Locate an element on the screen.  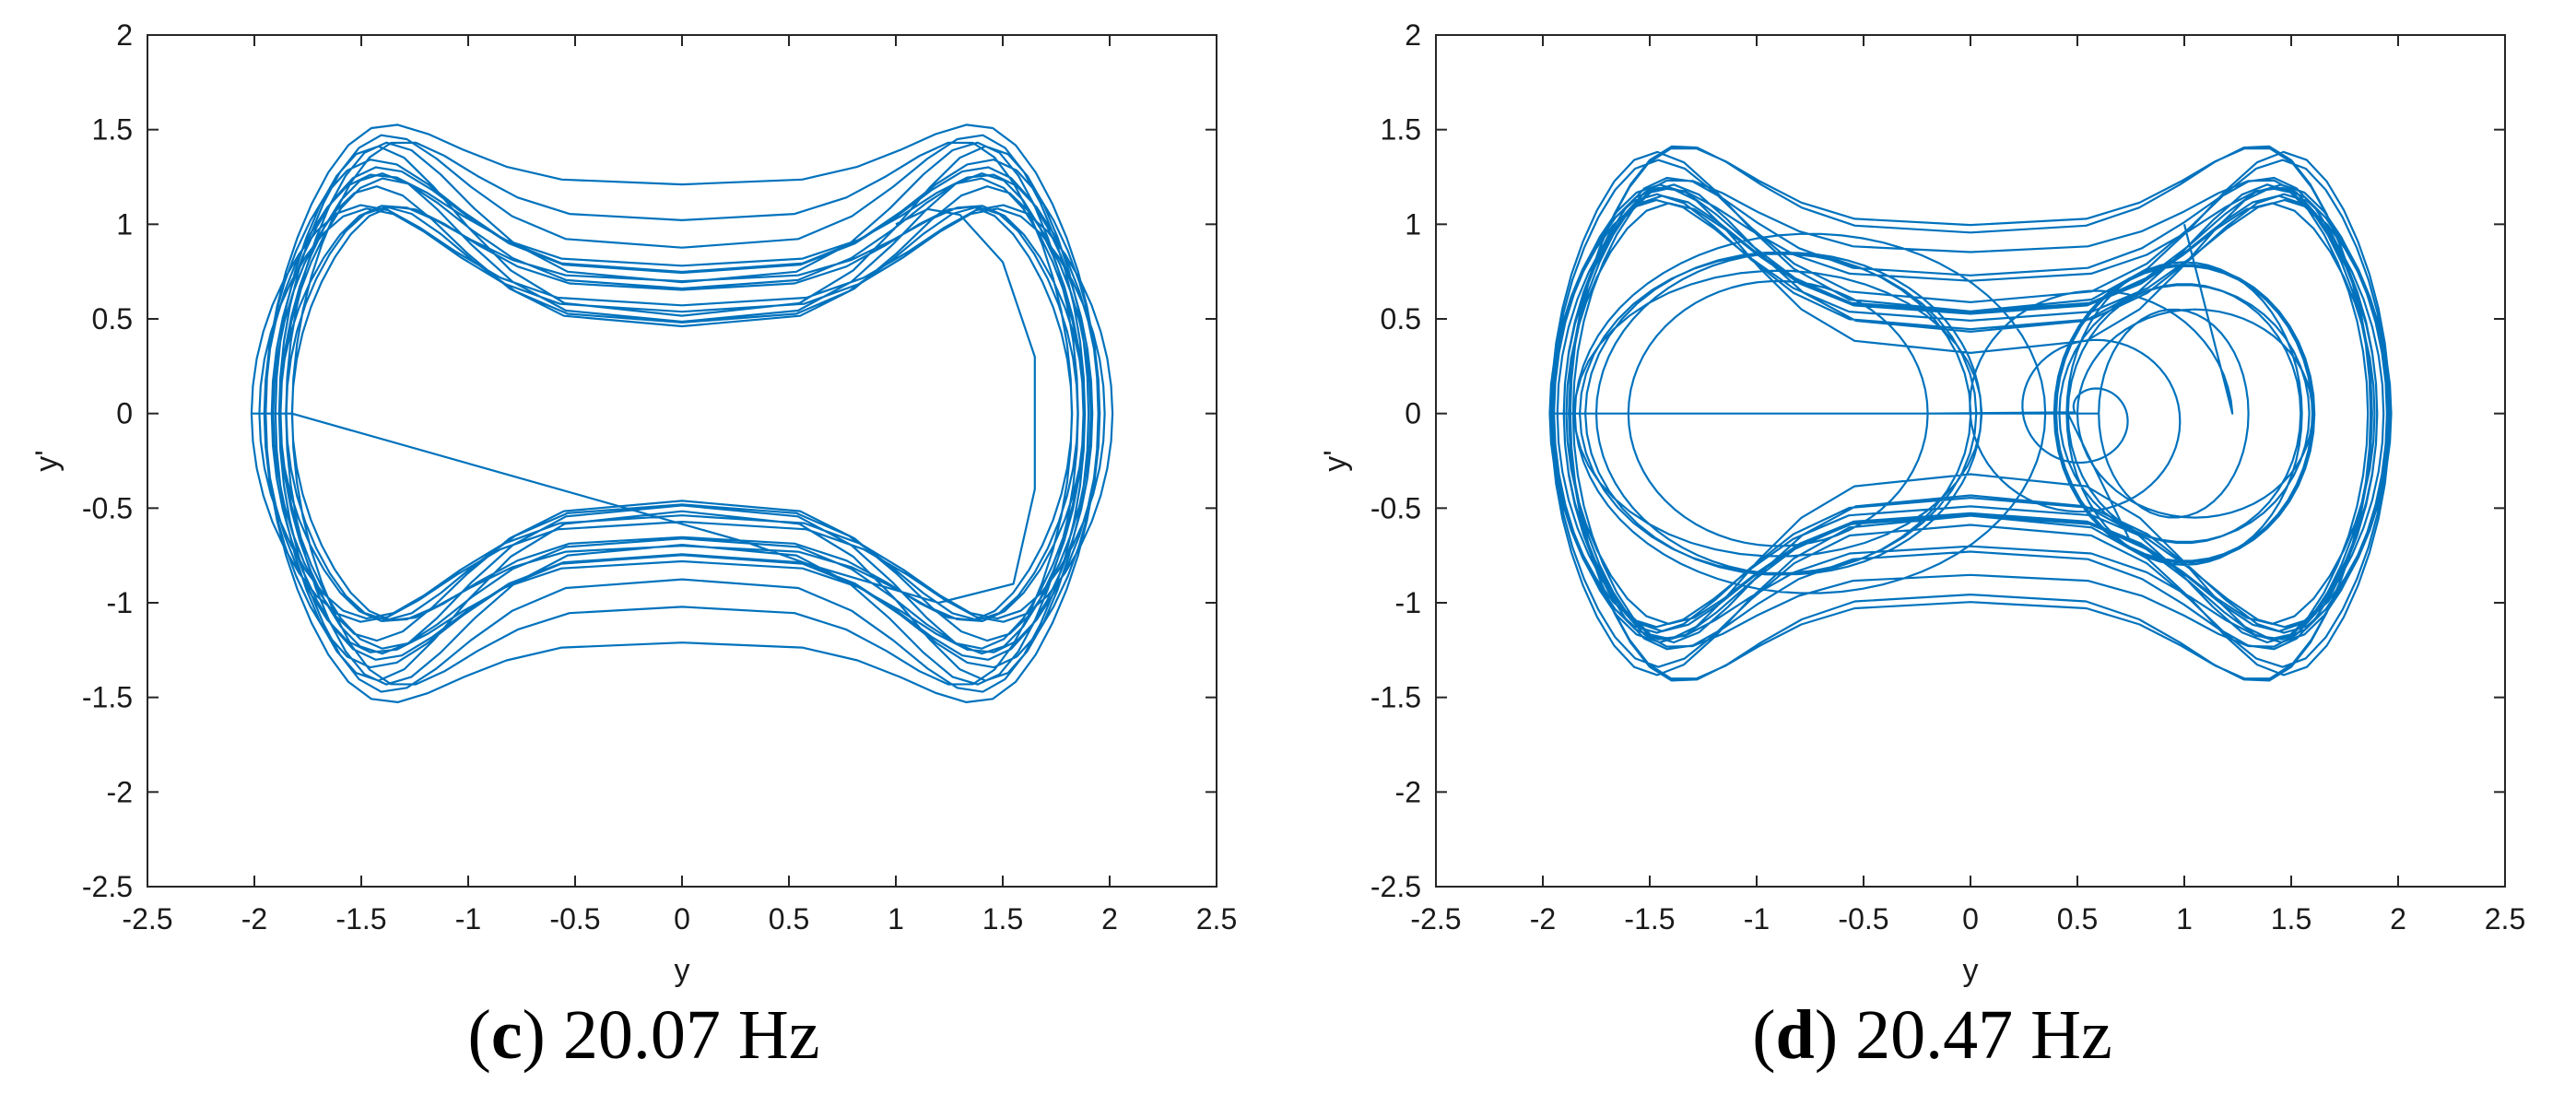
caption-d-letter: d is located at coordinates (1795, 1035).